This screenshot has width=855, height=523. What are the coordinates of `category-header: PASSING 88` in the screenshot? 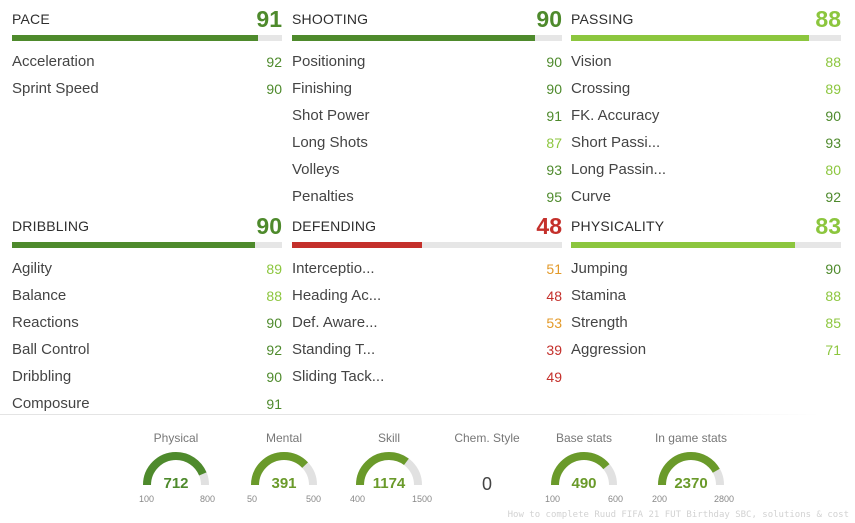 It's located at (706, 19).